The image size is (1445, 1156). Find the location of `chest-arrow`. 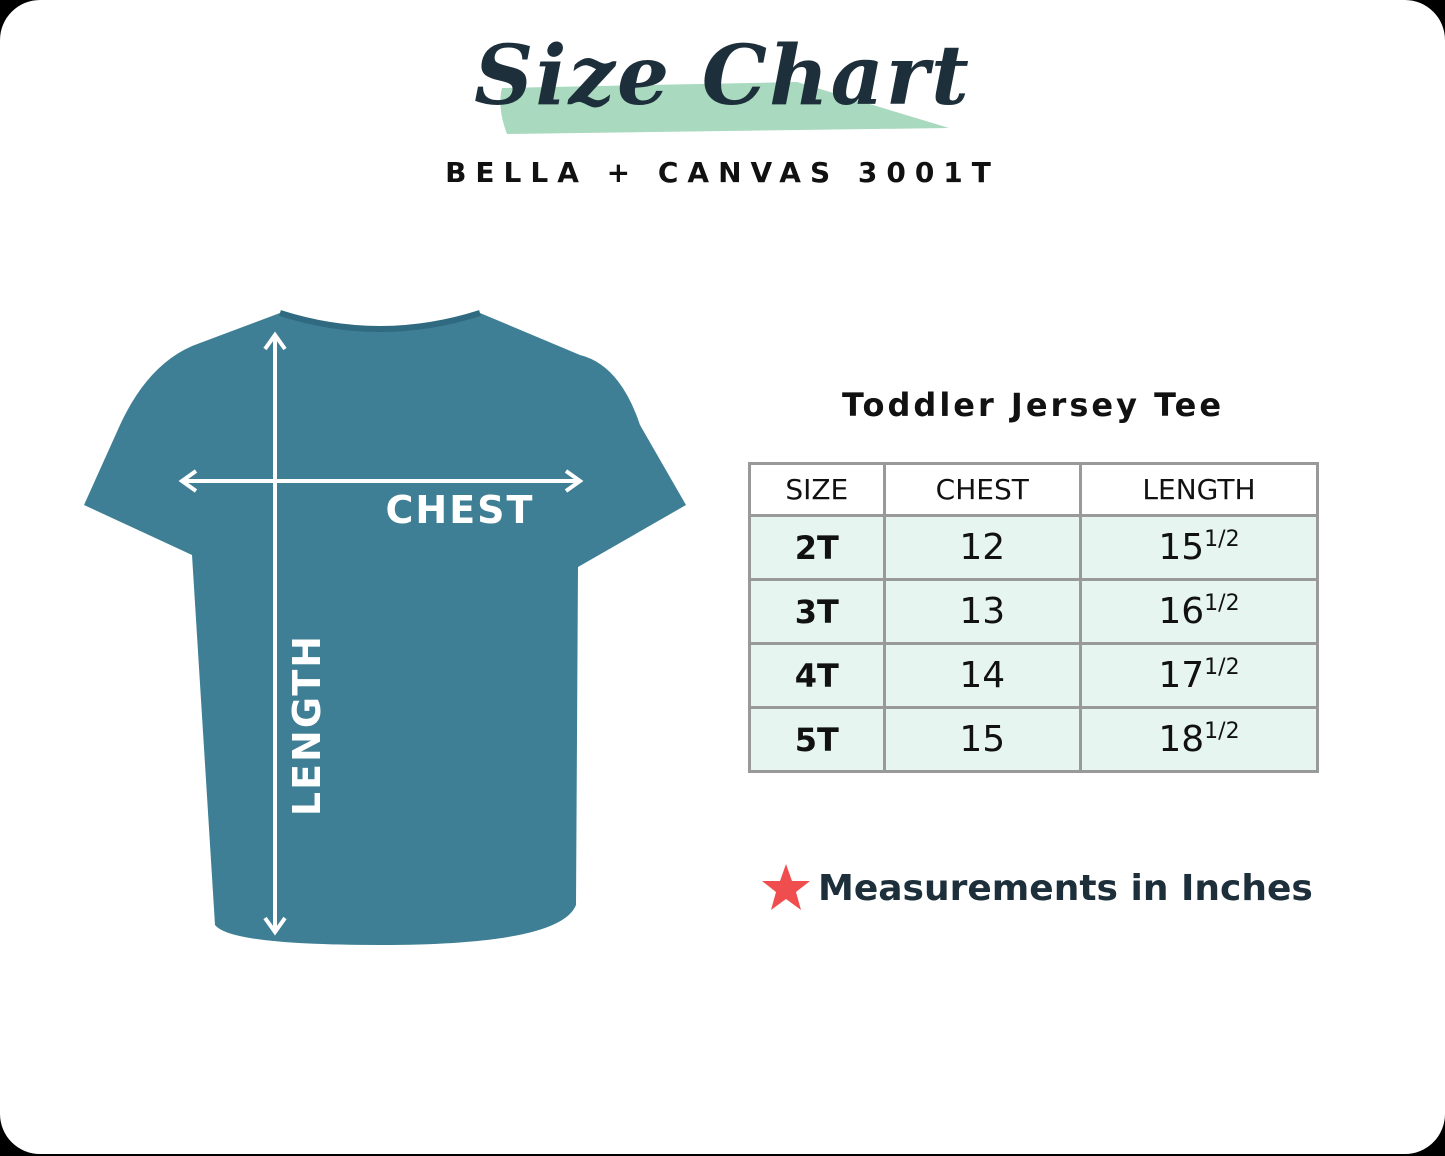

chest-arrow is located at coordinates (381, 481).